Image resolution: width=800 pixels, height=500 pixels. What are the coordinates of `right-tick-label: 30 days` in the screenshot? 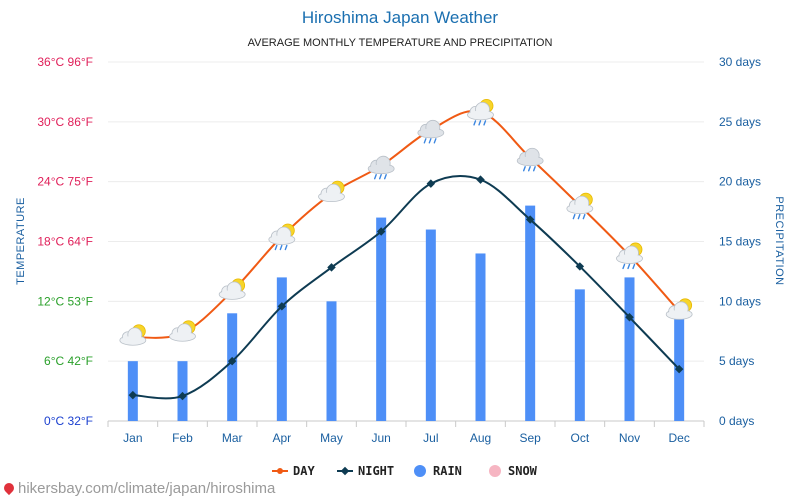 It's located at (740, 62).